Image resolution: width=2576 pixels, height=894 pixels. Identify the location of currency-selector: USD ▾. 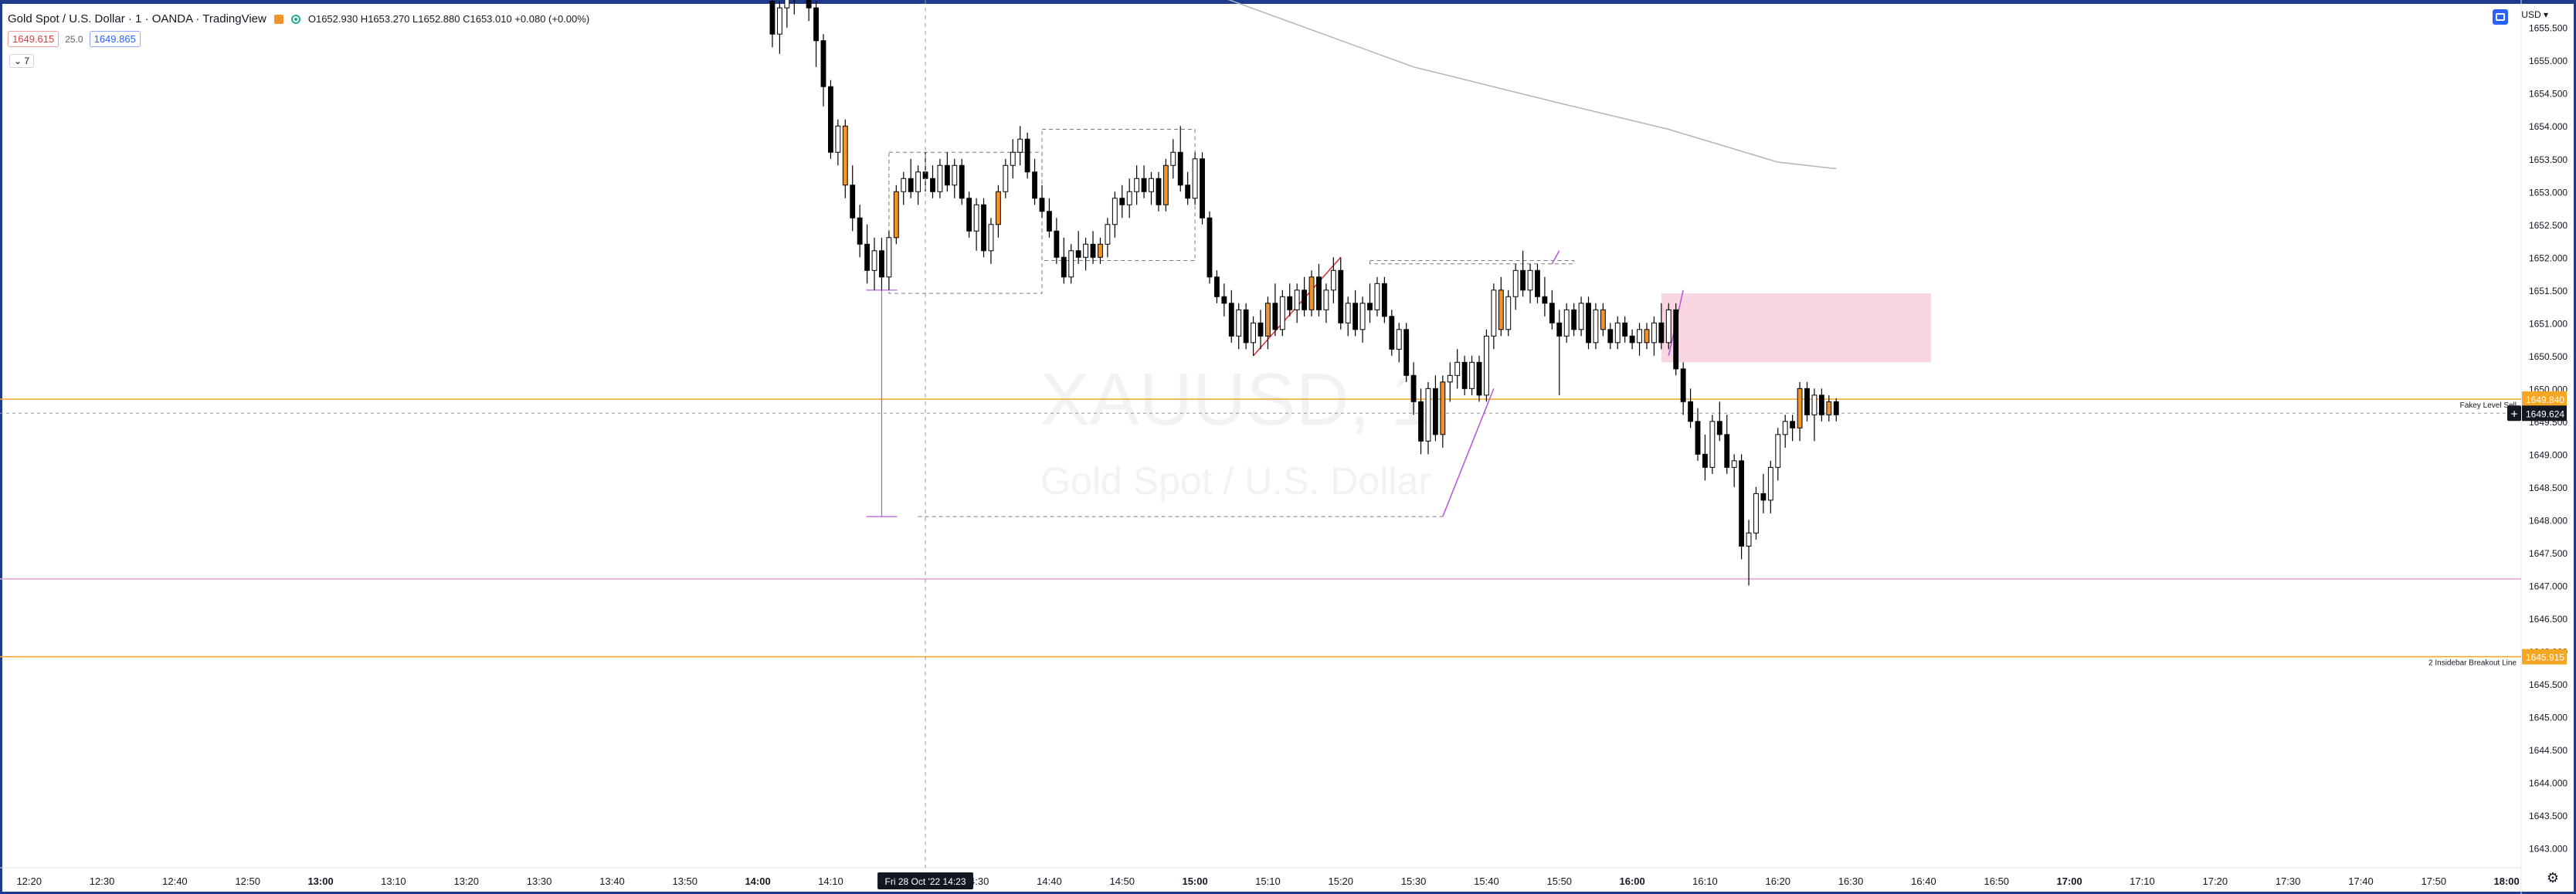
(2534, 14).